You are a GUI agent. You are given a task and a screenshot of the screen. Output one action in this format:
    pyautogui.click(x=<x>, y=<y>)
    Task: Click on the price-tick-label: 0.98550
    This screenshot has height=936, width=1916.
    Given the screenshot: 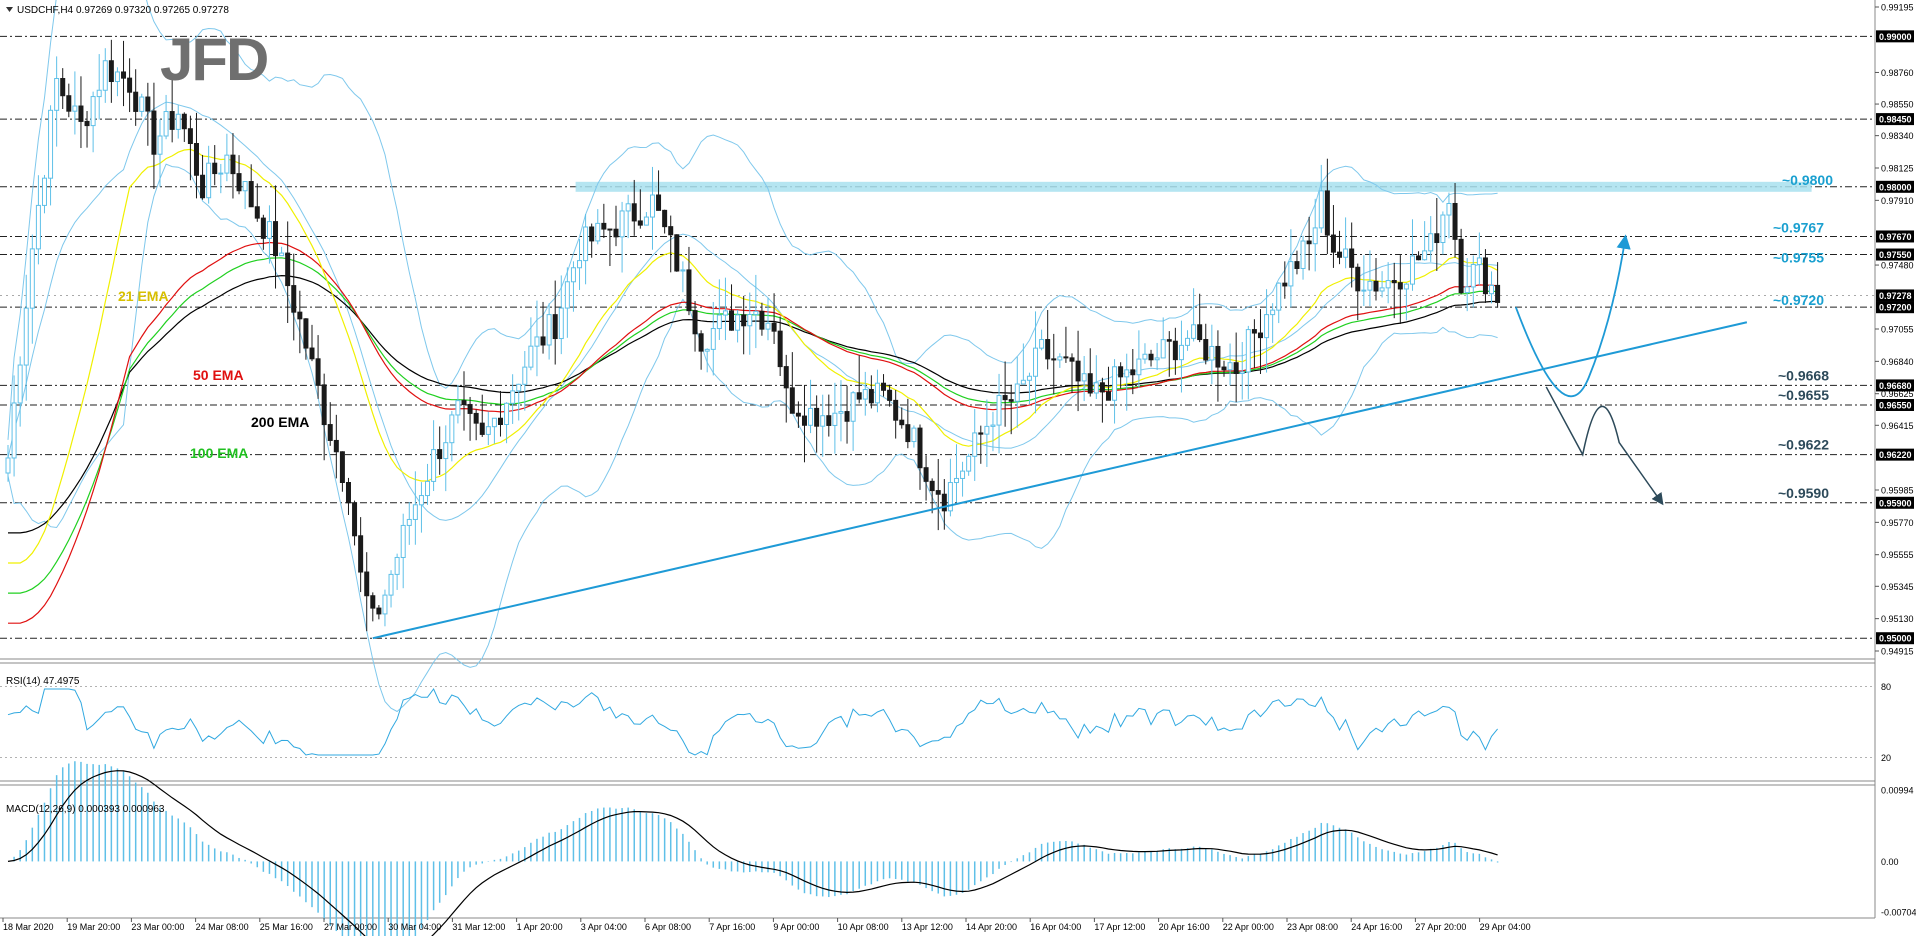 What is the action you would take?
    pyautogui.click(x=1897, y=105)
    